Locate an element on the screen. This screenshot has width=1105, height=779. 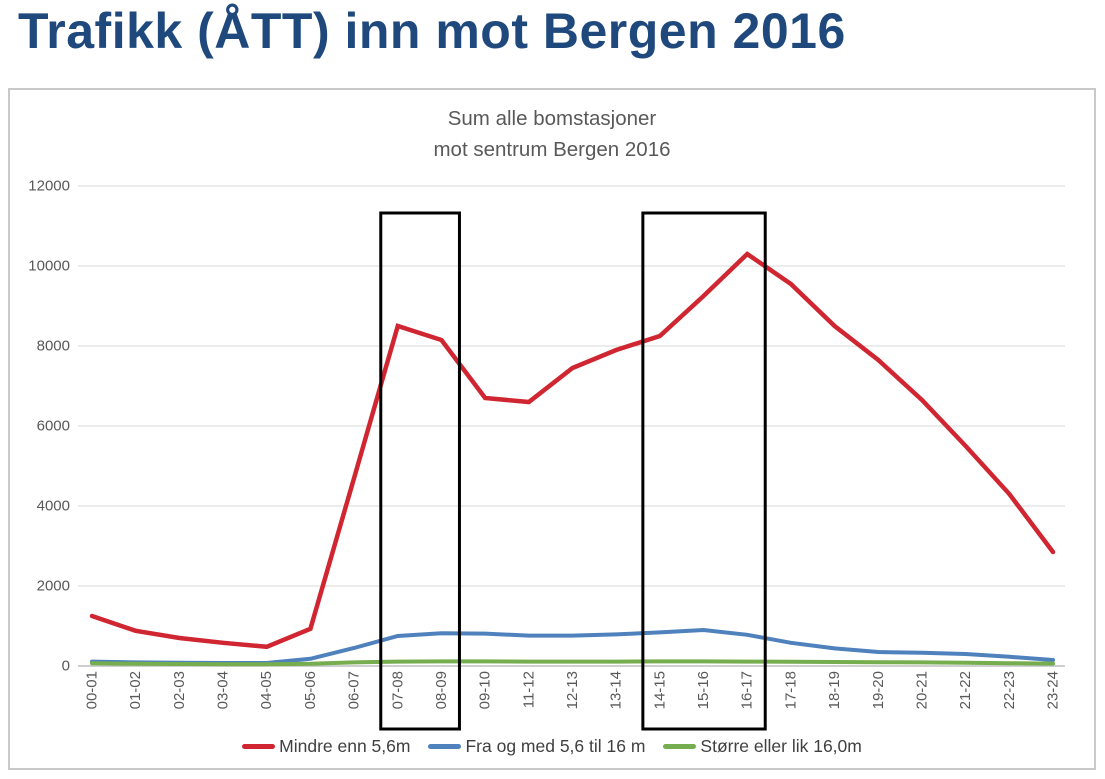
legend-line-red-icon is located at coordinates (259, 746).